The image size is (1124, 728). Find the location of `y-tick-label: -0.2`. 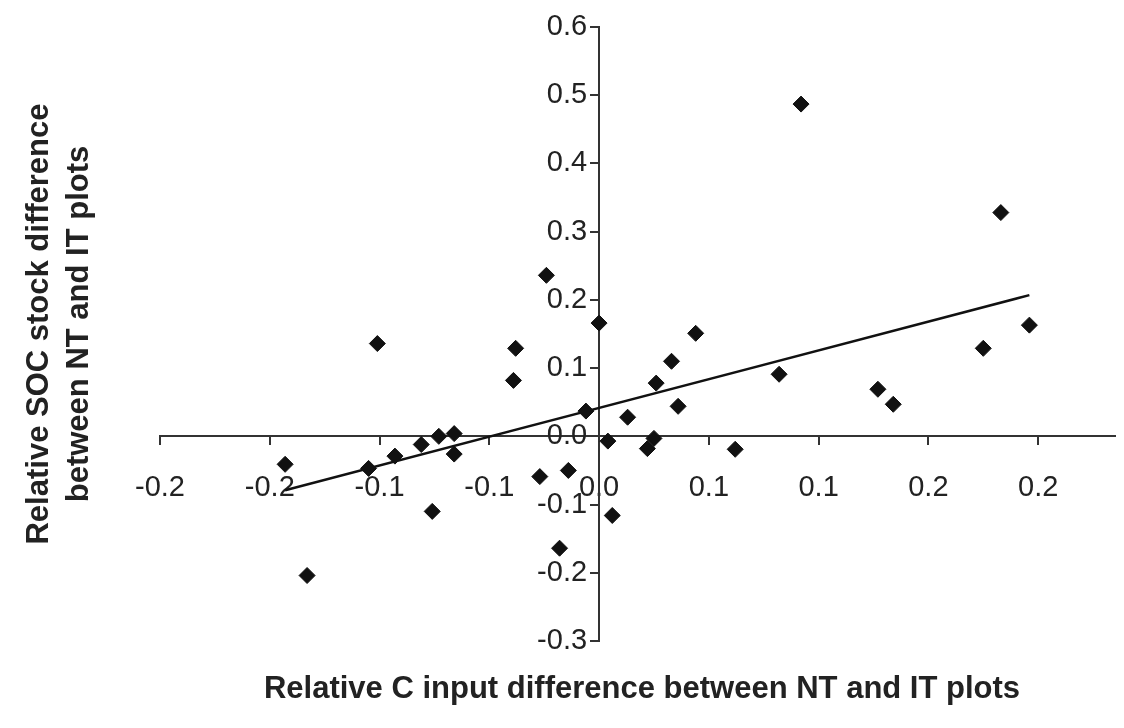

y-tick-label: -0.2 is located at coordinates (562, 570).